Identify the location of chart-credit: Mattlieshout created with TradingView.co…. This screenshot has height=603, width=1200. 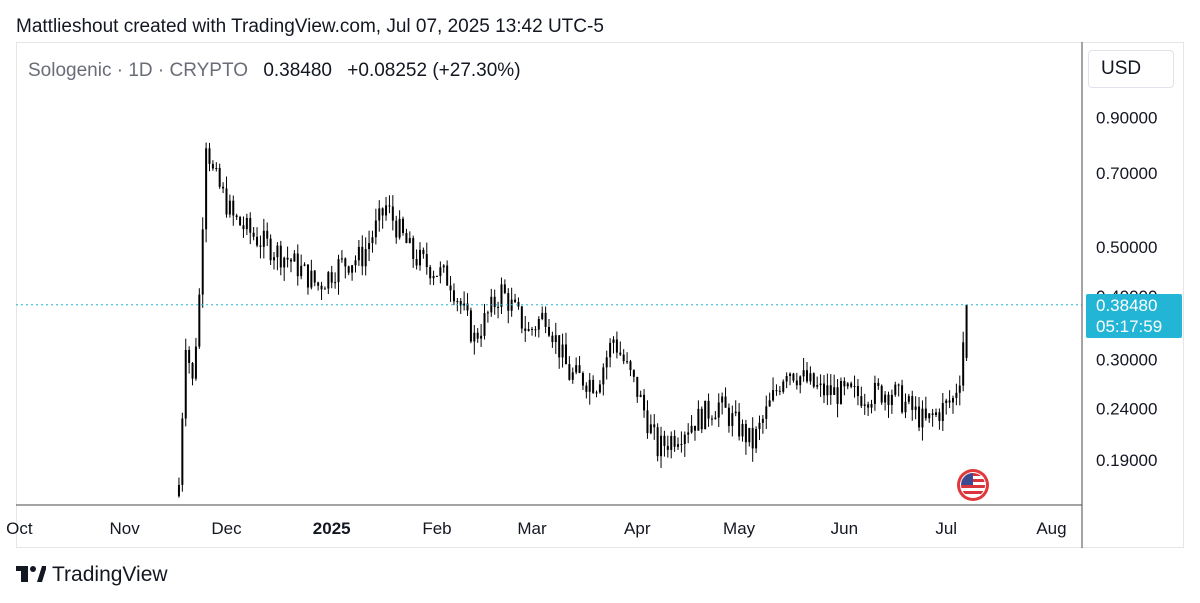
(310, 26).